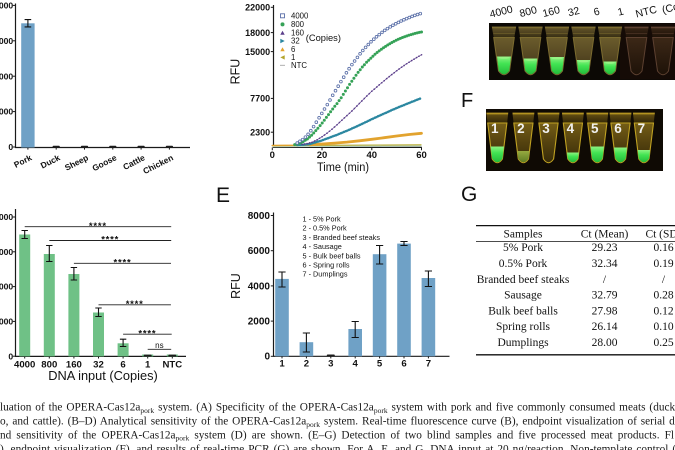  What do you see at coordinates (104, 162) in the screenshot?
I see `svg-text: Goose` at bounding box center [104, 162].